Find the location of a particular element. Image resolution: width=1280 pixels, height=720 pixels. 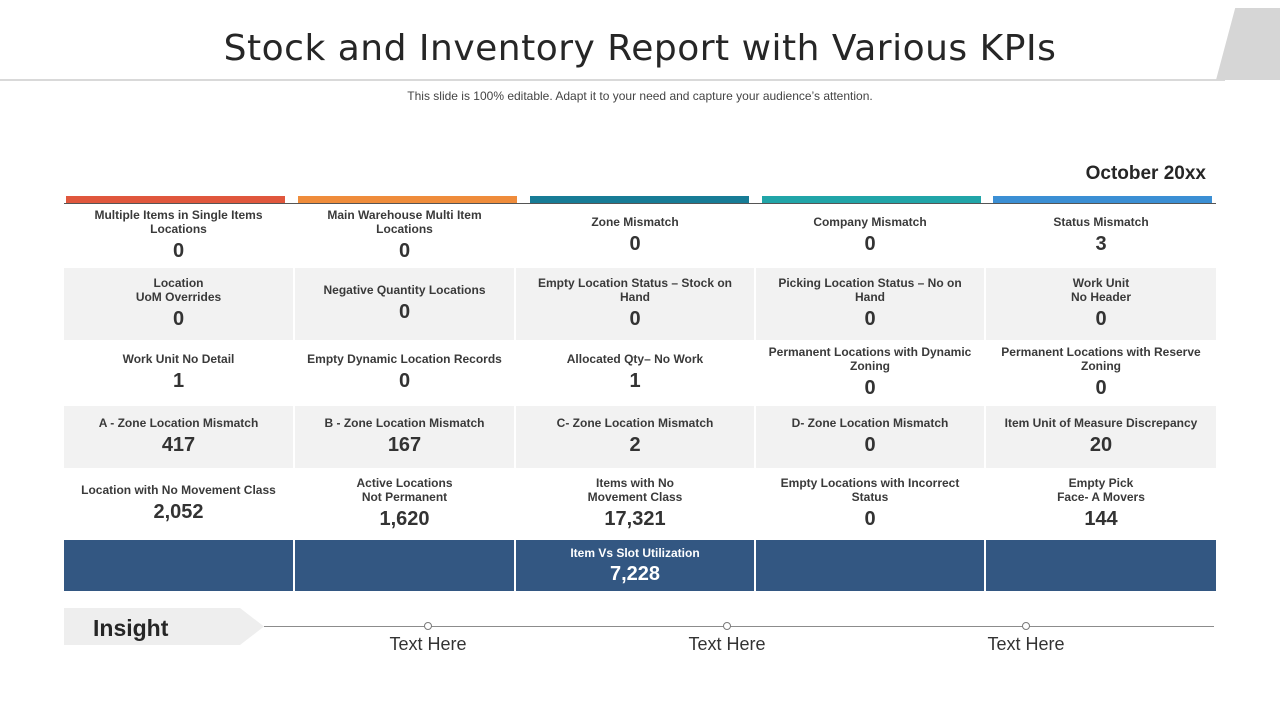

kpi-value: 417 is located at coordinates (178, 445).